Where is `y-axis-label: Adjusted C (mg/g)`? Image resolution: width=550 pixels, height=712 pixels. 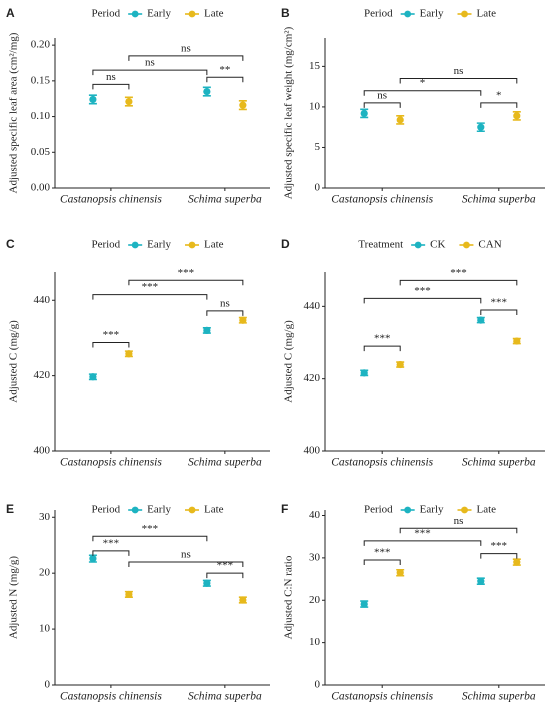
y-axis-label: Adjusted C (mg/g) is located at coordinates (289, 361).